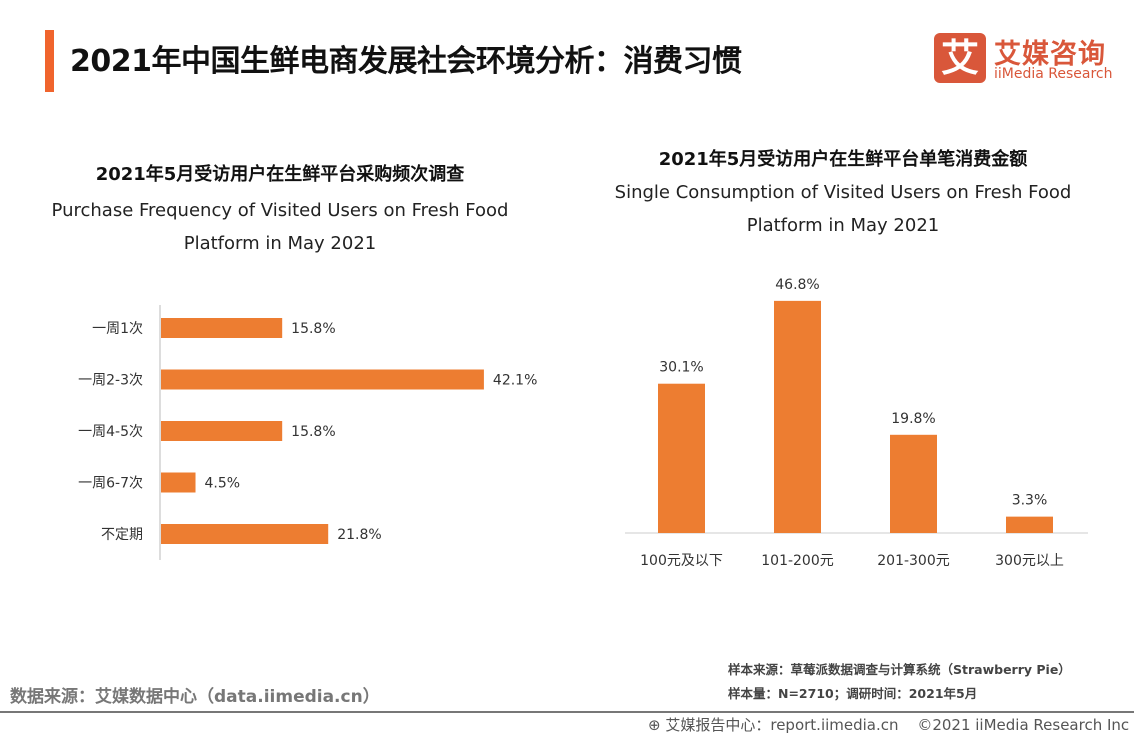 The height and width of the screenshot is (737, 1134). What do you see at coordinates (913, 561) in the screenshot?
I see `right-category-label: 201-300元` at bounding box center [913, 561].